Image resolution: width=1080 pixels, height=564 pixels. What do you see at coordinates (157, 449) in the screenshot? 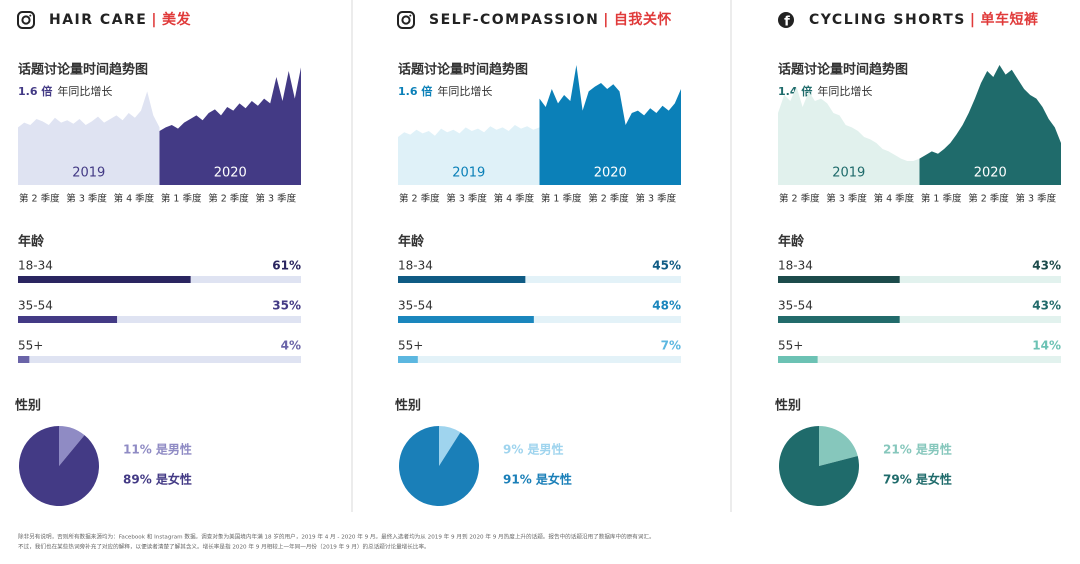
I see `gender-label: 11% 是男性` at bounding box center [157, 449].